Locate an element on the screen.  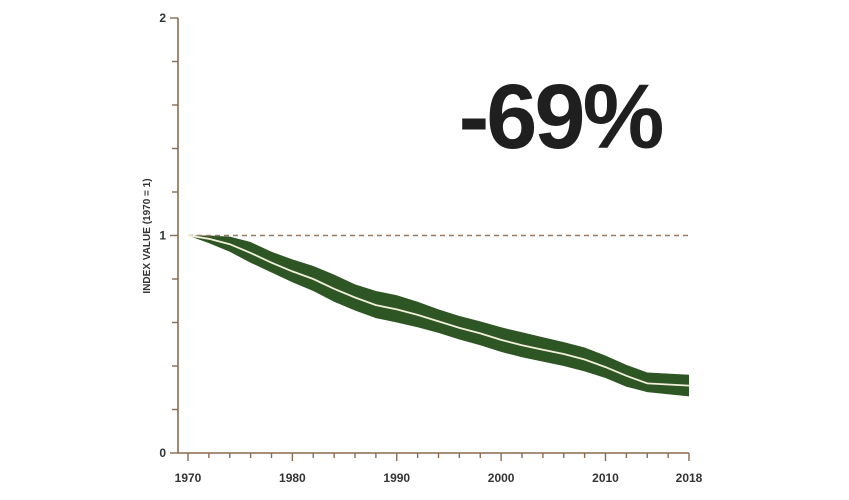
y-tick-label: 1 is located at coordinates (162, 236).